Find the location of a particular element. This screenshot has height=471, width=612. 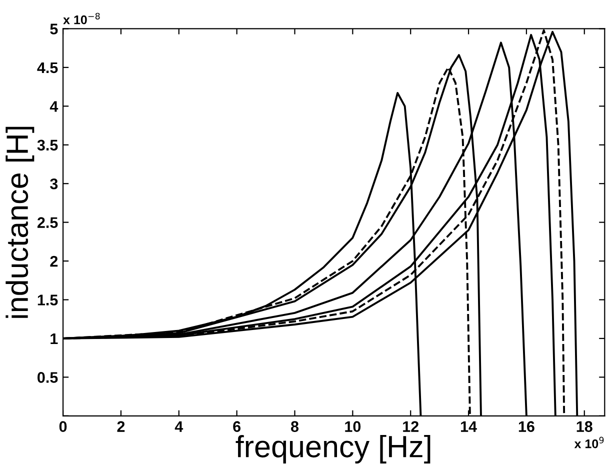

y-tick-label: 2 is located at coordinates (54, 261).